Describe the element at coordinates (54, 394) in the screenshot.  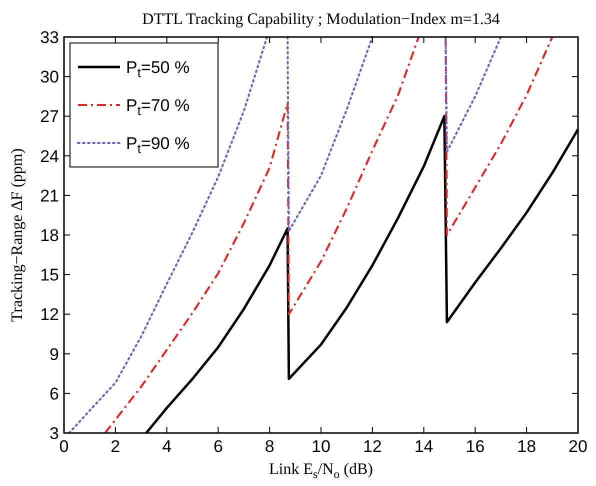
I see `y-tick-label: 6` at that location.